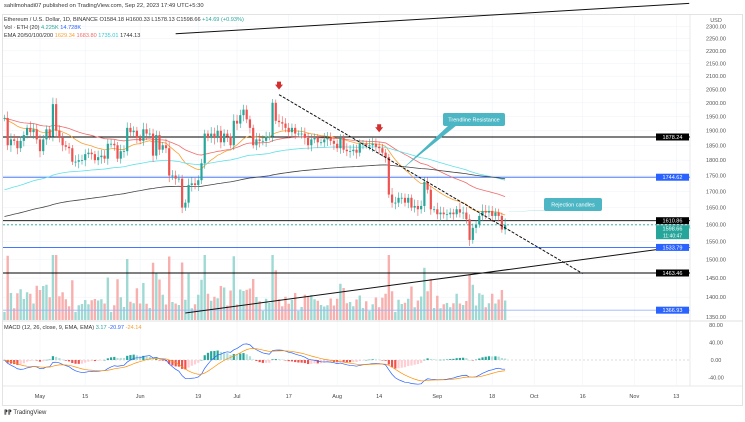 This screenshot has width=745, height=422. What do you see at coordinates (716, 298) in the screenshot?
I see `y-tick-label: 1400.00` at bounding box center [716, 298].